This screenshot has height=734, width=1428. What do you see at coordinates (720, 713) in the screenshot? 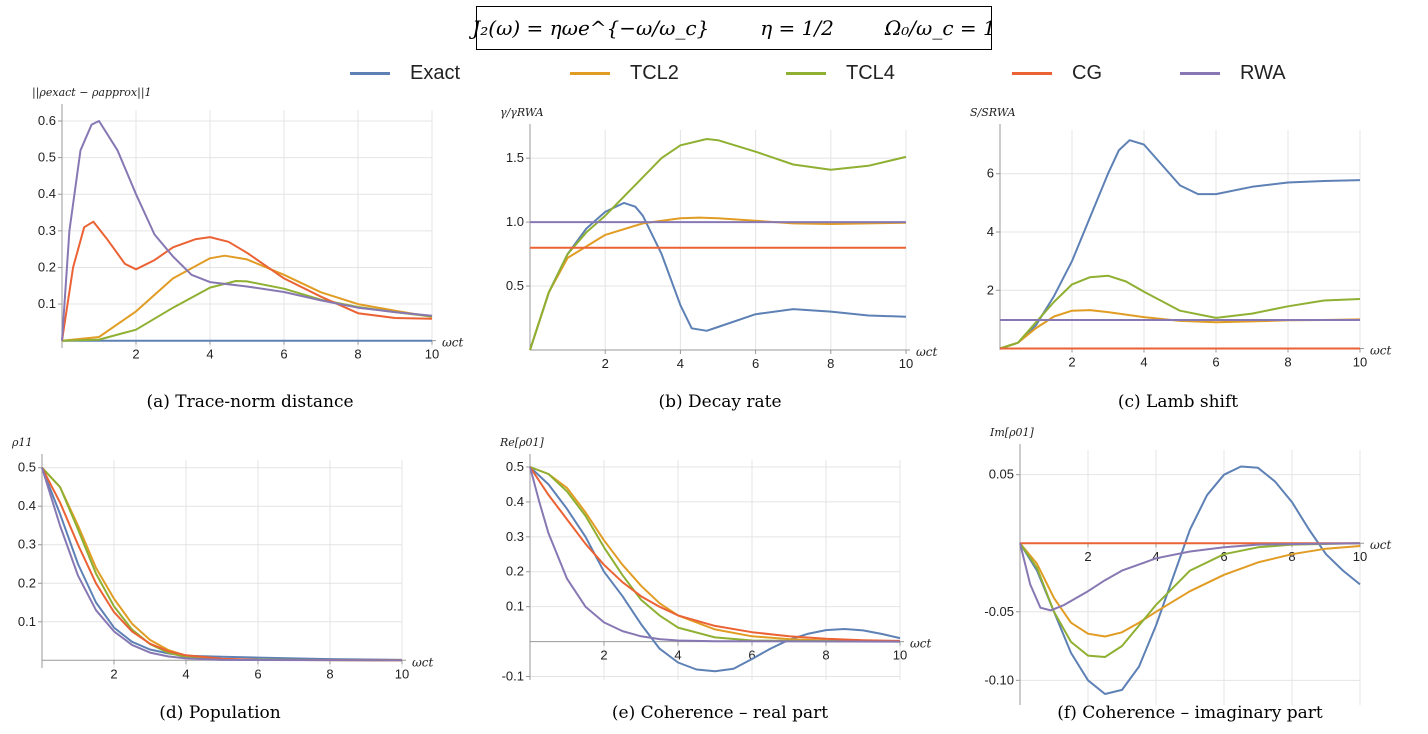
I see `chart-caption: (e) Coherence – real part` at bounding box center [720, 713].